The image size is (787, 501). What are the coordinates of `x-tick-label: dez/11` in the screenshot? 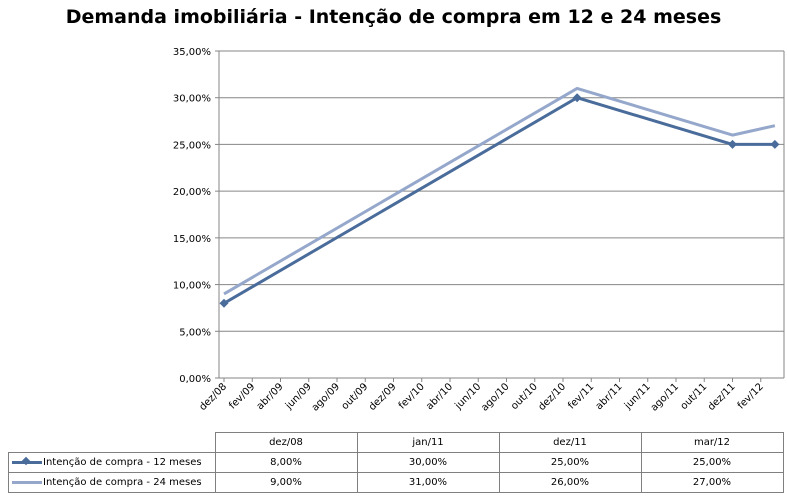 It's located at (722, 397).